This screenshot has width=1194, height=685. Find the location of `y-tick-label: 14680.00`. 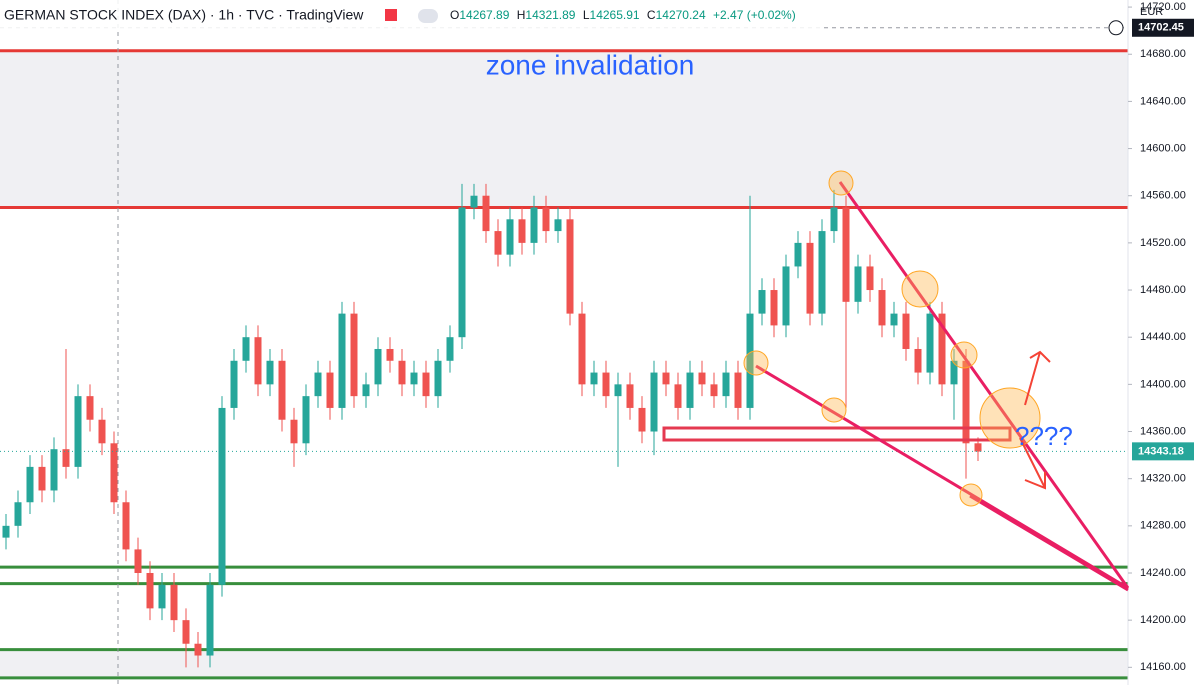

y-tick-label: 14680.00 is located at coordinates (1163, 54).